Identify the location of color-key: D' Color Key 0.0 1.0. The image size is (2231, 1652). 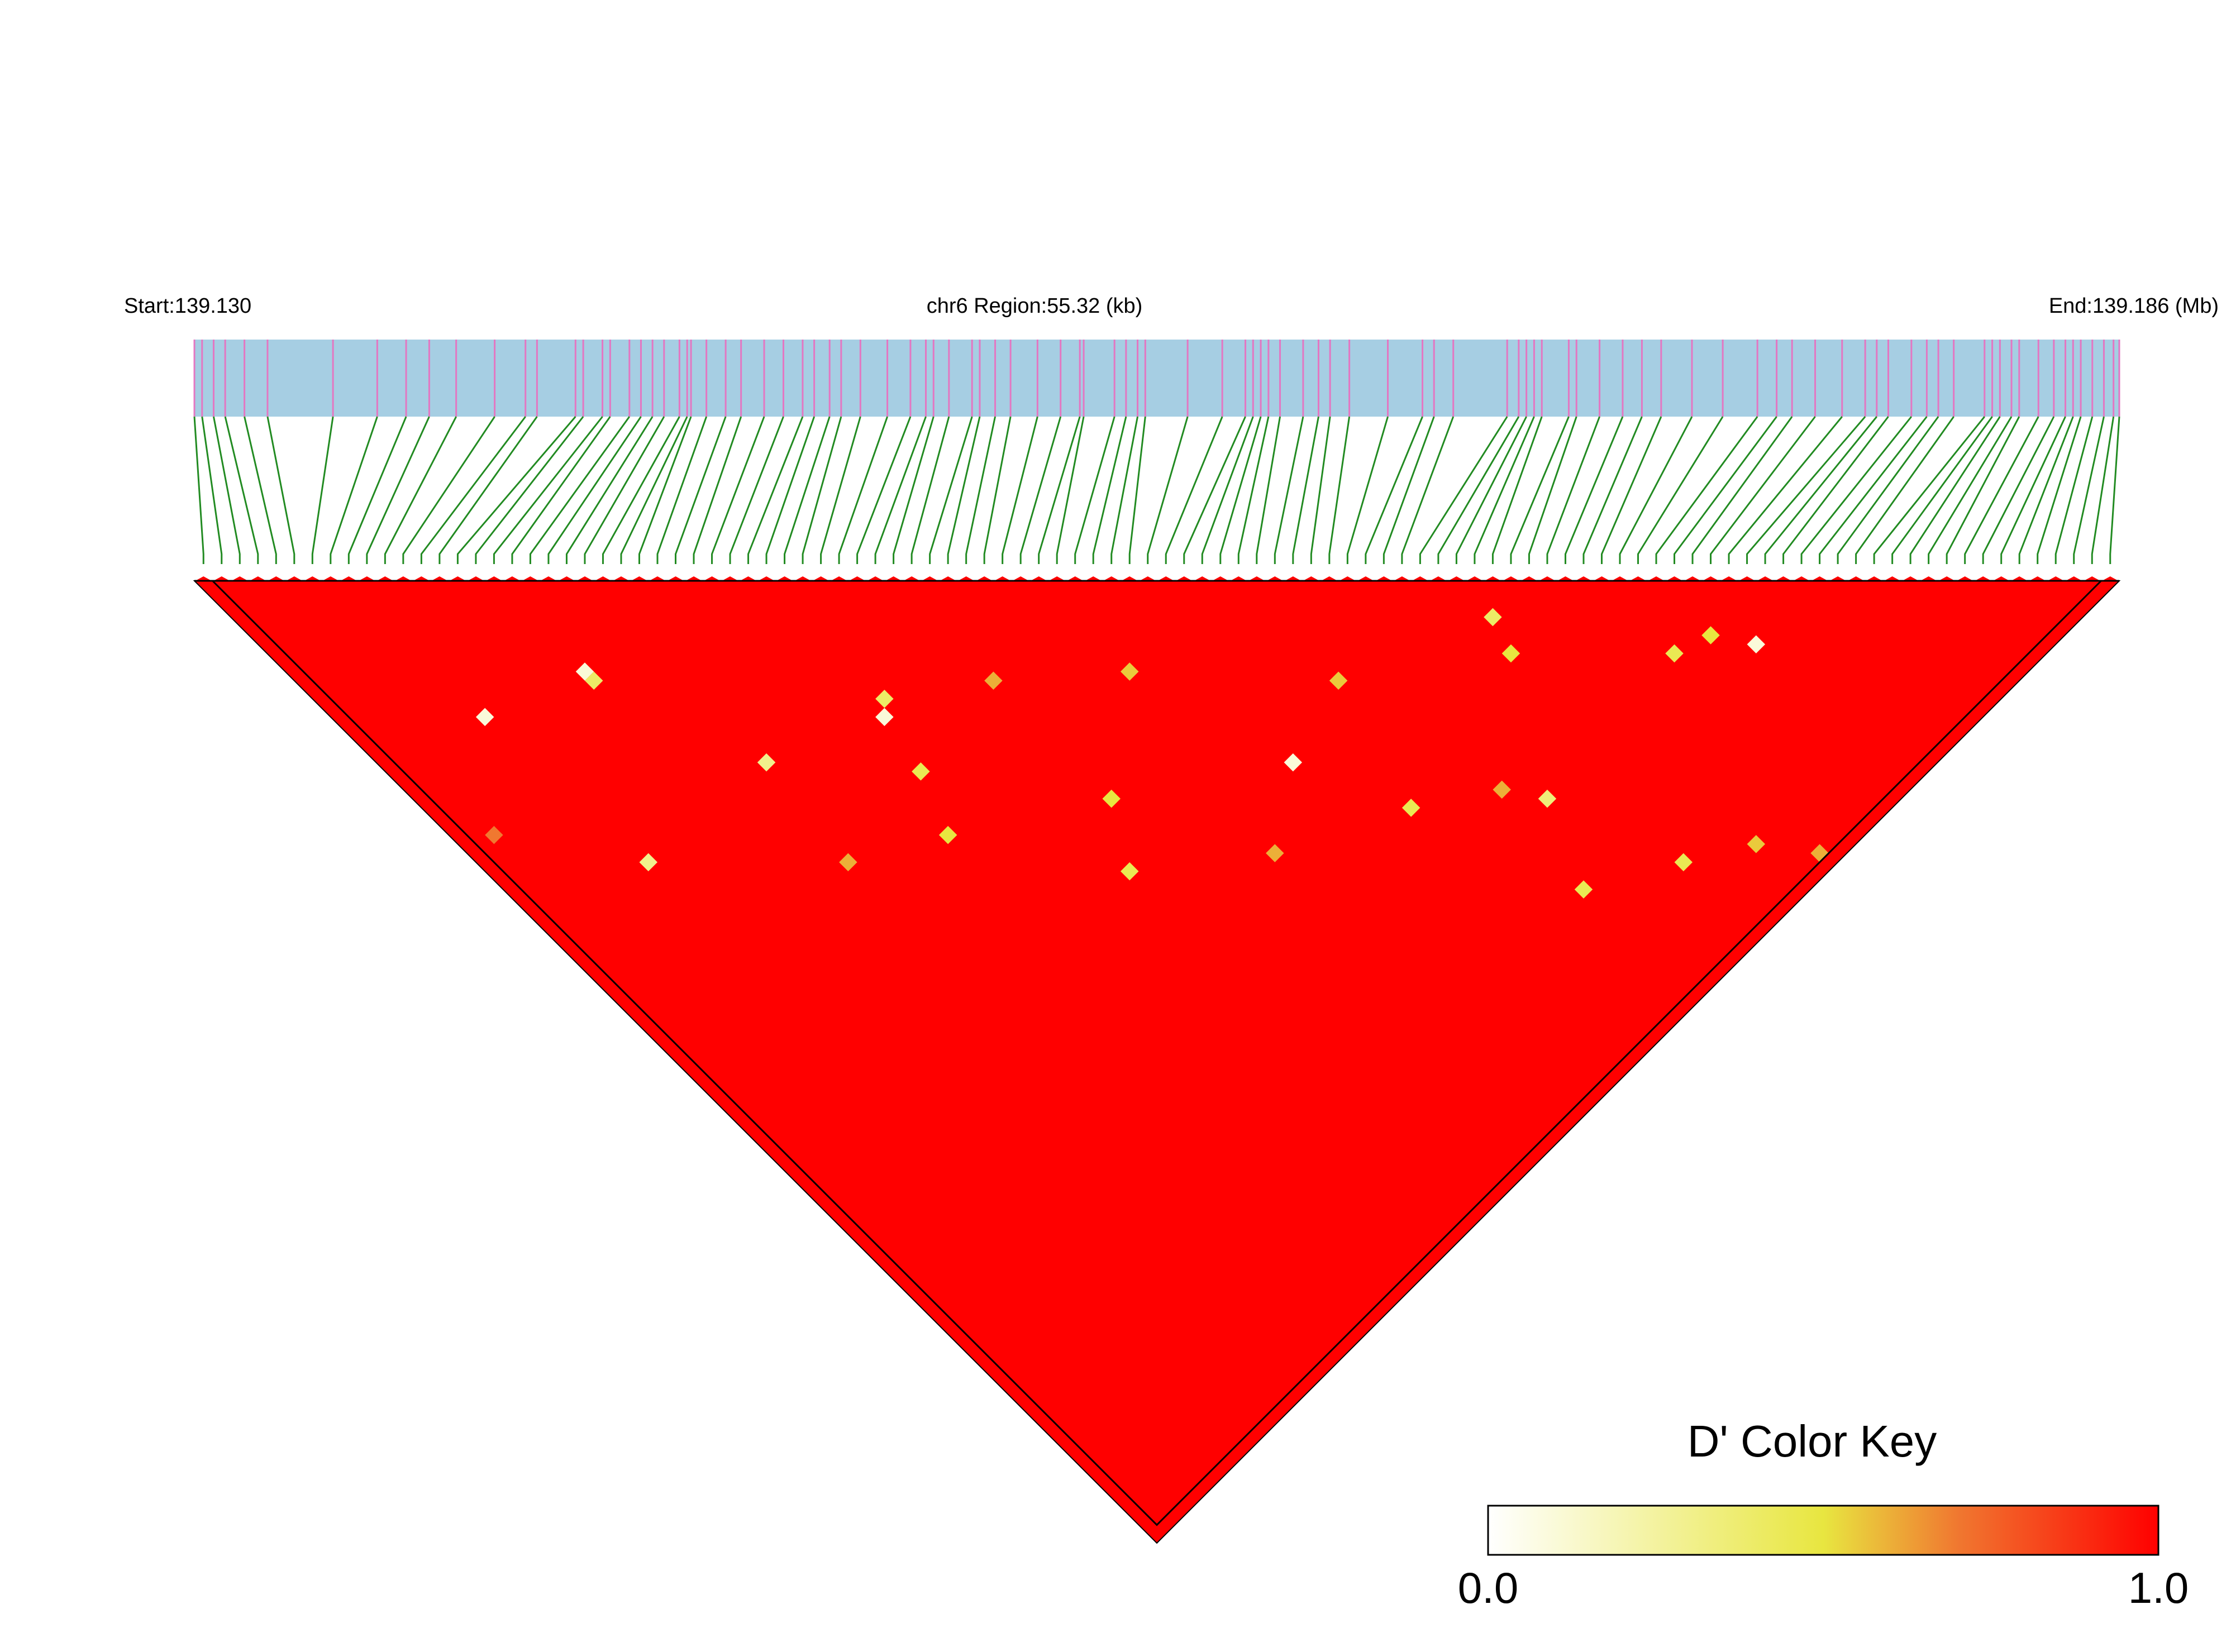
(1823, 1514).